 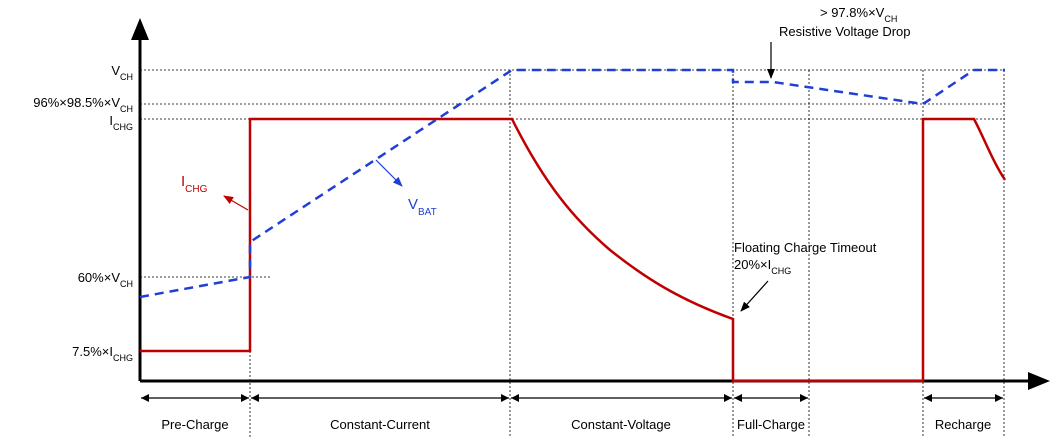 I want to click on label-i75: 7.5%×ICHG, so click(x=102, y=353).